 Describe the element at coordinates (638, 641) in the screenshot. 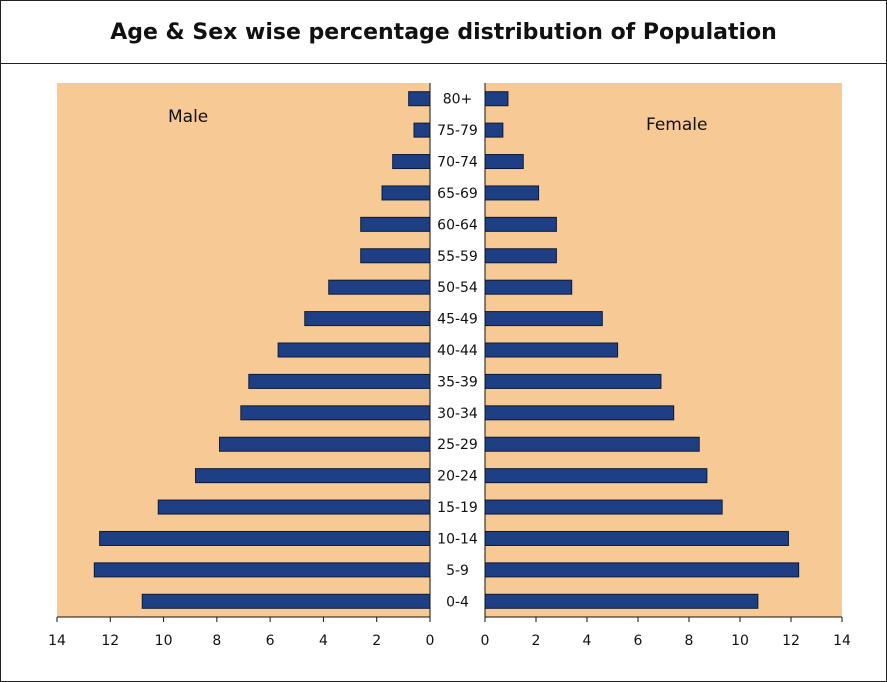

I see `female-tick-label: 6` at that location.